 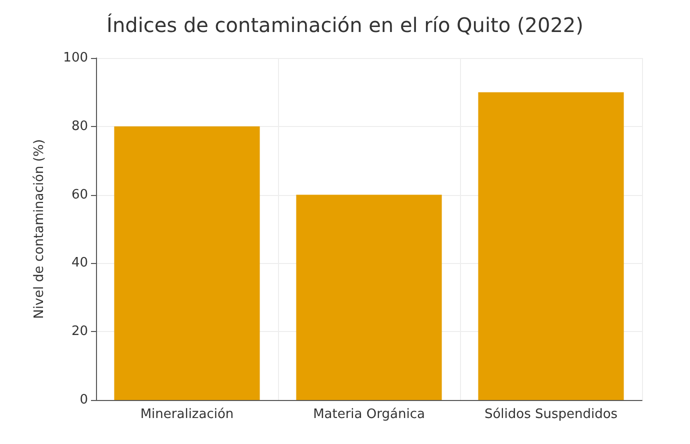 I want to click on y-tick-label: 100, so click(x=75, y=58).